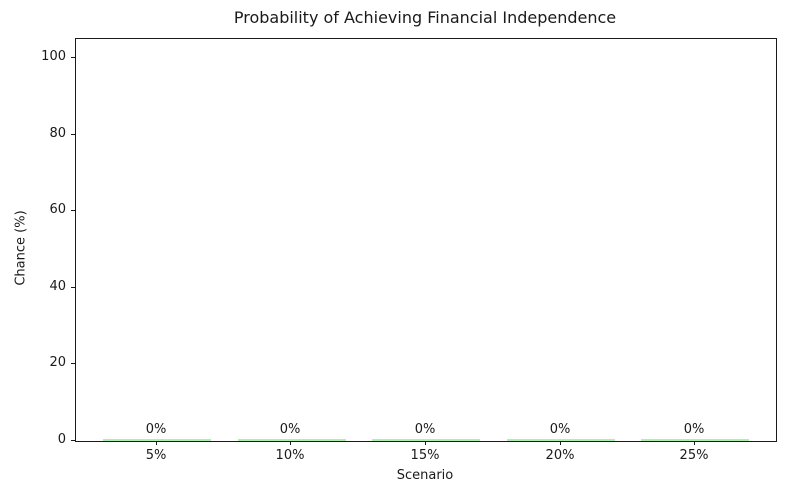  Describe the element at coordinates (57, 209) in the screenshot. I see `y-tick-label: 60` at that location.